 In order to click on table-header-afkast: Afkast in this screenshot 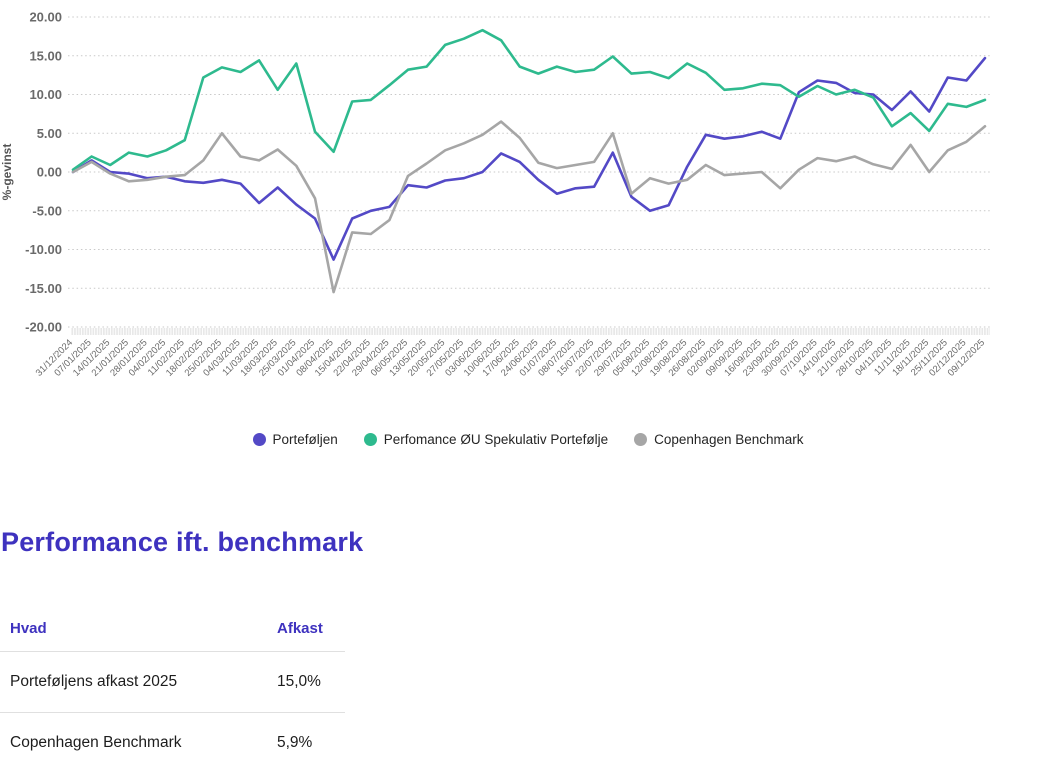, I will do `click(306, 632)`.